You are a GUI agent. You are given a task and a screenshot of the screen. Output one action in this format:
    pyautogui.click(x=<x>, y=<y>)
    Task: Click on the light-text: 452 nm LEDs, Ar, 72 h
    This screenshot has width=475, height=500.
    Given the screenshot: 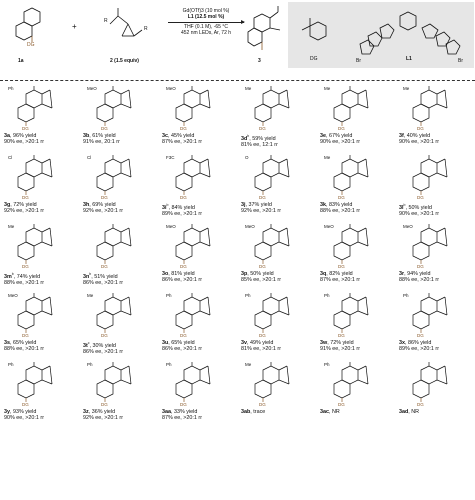 What is the action you would take?
    pyautogui.click(x=206, y=33)
    